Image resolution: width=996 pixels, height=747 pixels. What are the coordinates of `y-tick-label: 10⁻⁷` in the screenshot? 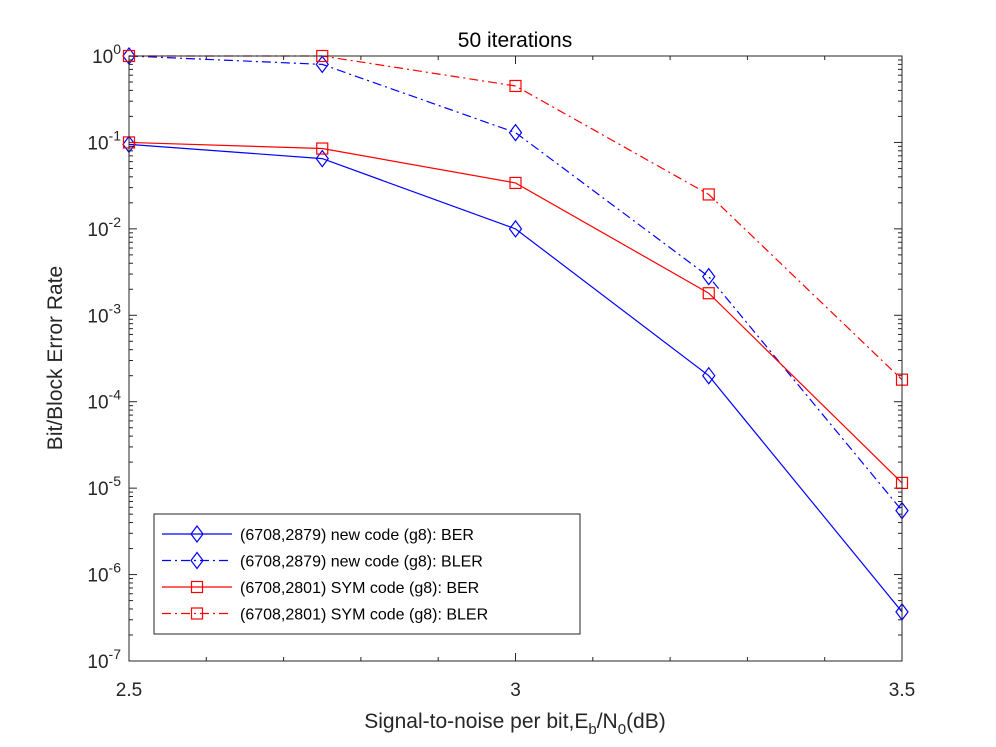 It's located at (104, 659).